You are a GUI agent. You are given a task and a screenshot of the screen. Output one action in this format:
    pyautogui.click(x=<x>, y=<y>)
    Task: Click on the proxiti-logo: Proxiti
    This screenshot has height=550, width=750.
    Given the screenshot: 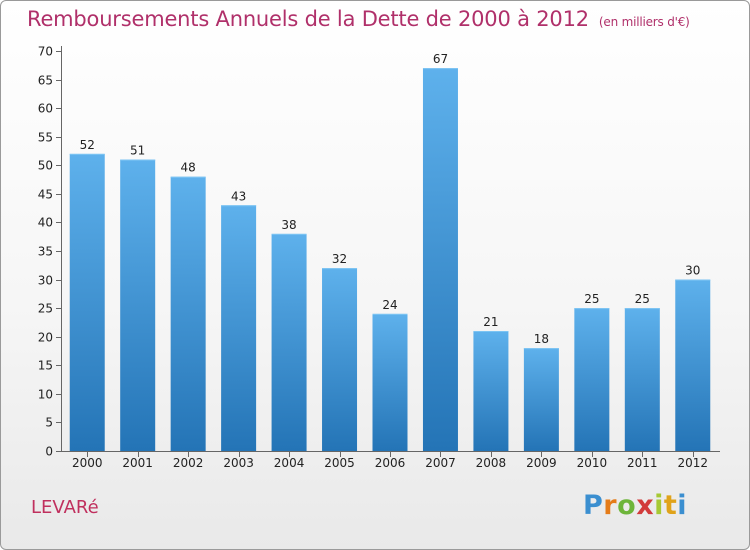 What is the action you would take?
    pyautogui.click(x=635, y=505)
    